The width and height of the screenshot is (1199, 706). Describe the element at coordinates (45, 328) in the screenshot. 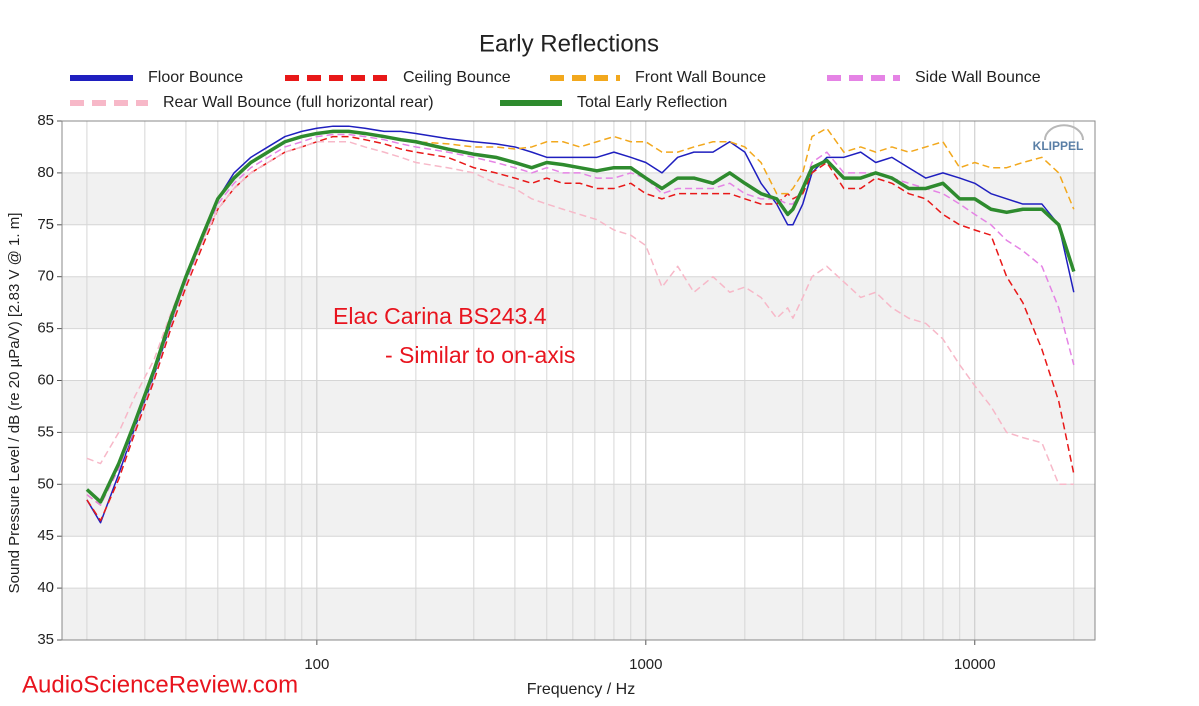

I see `y-tick-label: 65` at that location.